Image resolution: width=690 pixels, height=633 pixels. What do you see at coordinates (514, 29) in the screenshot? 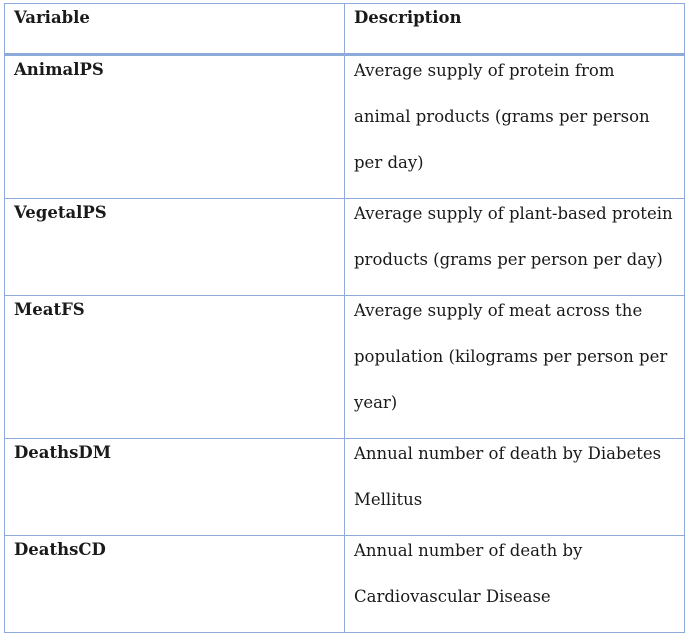
I see `header-description: Description` at bounding box center [514, 29].